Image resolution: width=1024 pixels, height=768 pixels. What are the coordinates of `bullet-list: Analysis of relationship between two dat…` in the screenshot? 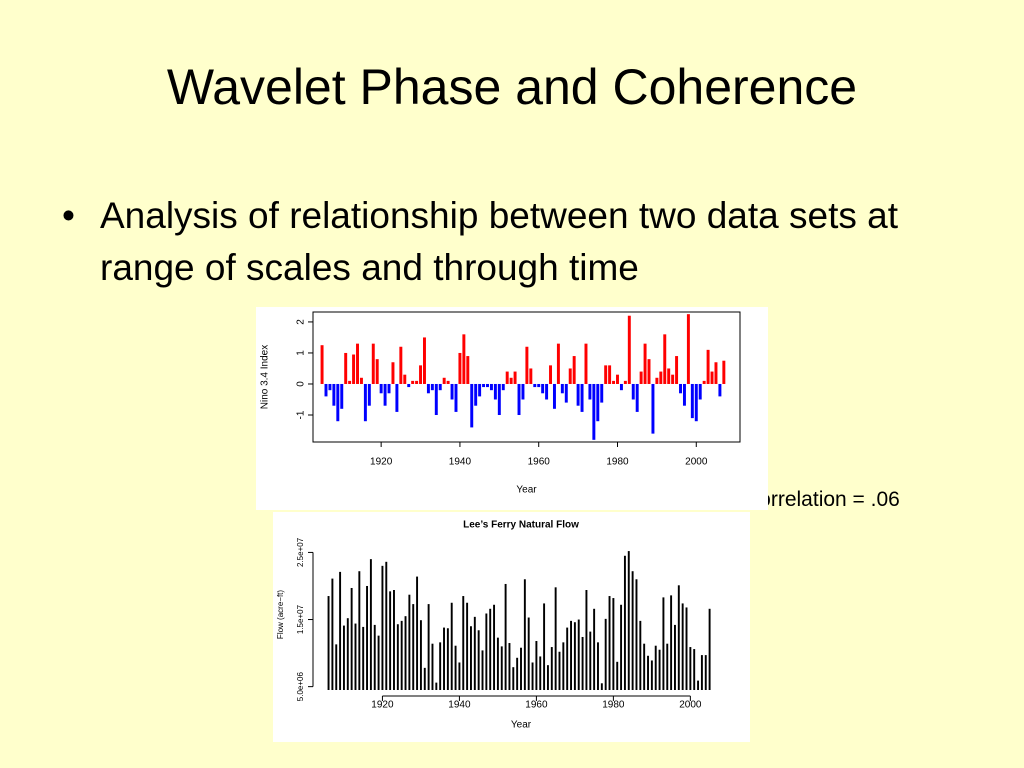 It's located at (512, 242).